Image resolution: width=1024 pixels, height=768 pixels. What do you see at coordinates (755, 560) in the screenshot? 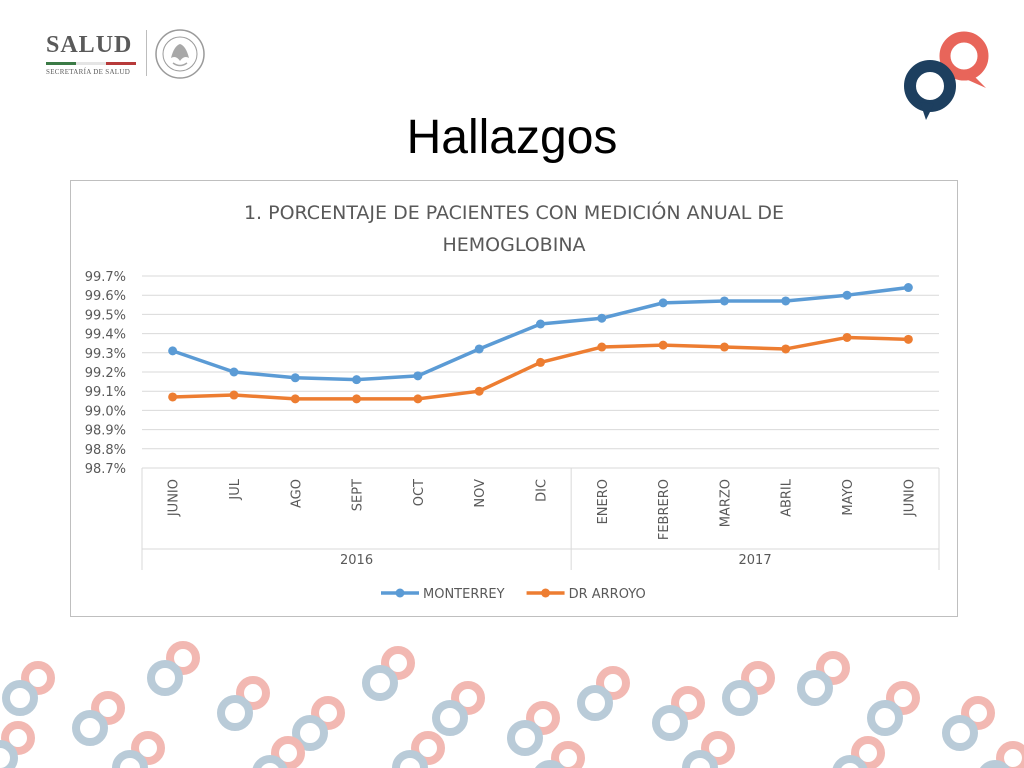
I see `x-group-label: 2017` at bounding box center [755, 560].